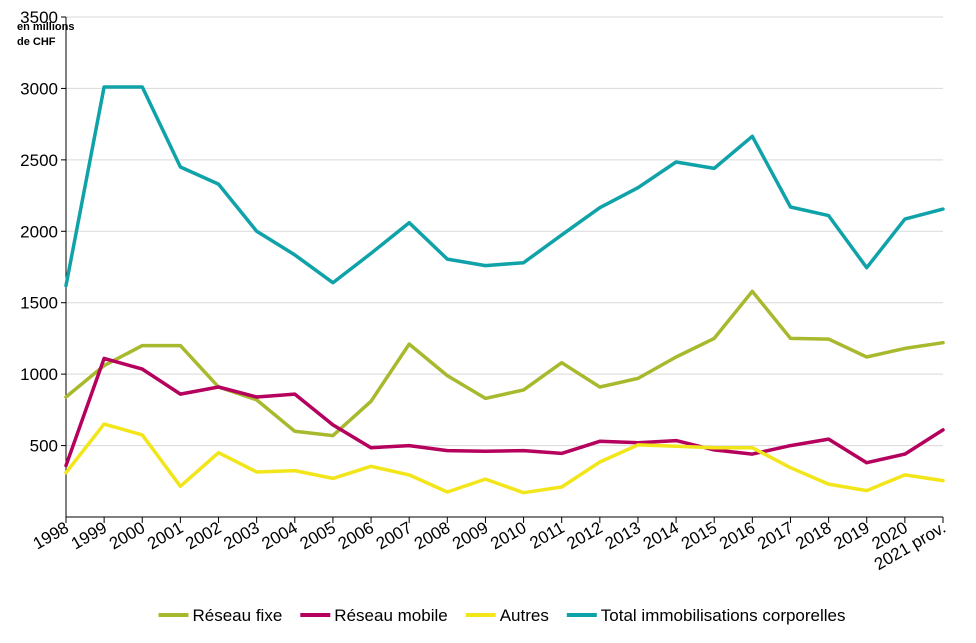 This screenshot has height=643, width=976. Describe the element at coordinates (36, 42) in the screenshot. I see `unit-label-line2: de CHF` at that location.